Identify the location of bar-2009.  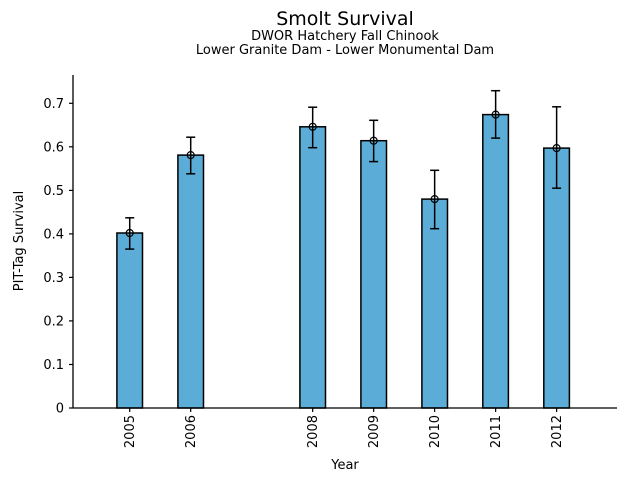
(374, 274).